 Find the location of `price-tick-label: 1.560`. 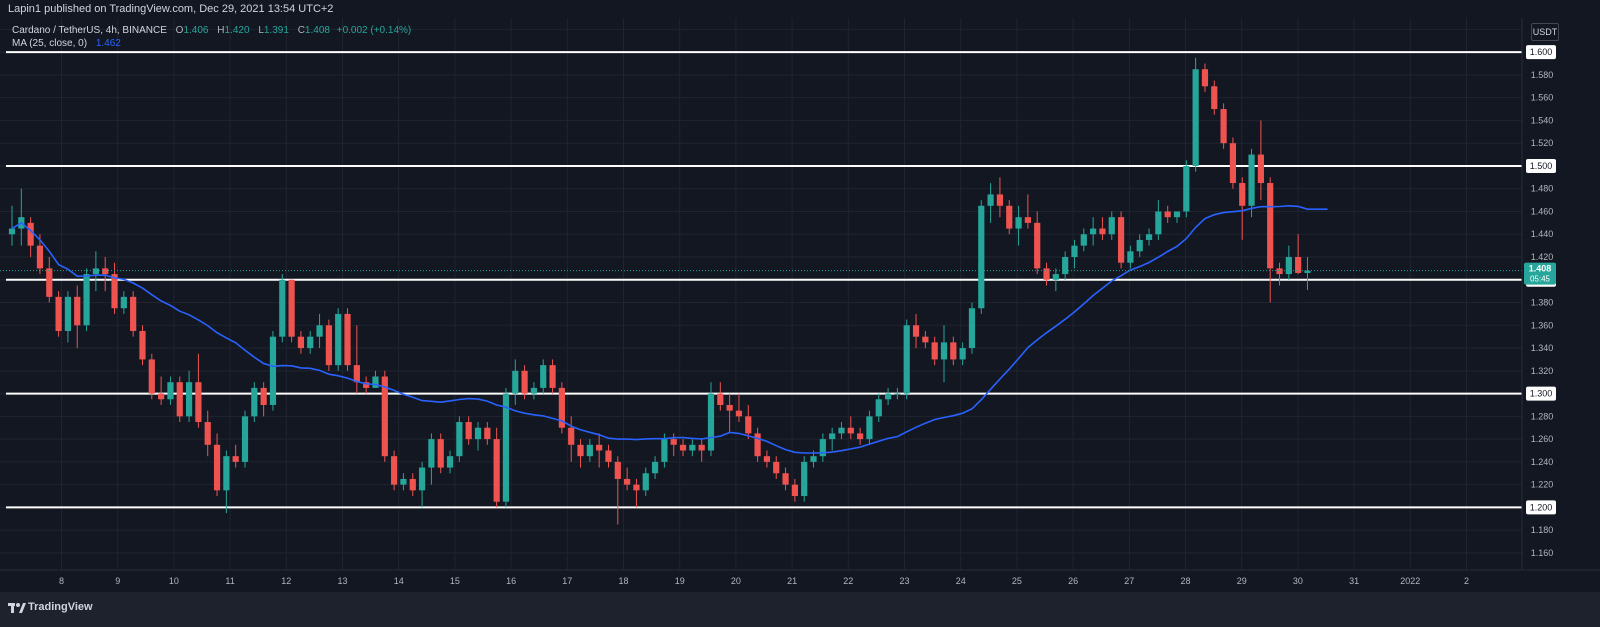

price-tick-label: 1.560 is located at coordinates (1542, 98).